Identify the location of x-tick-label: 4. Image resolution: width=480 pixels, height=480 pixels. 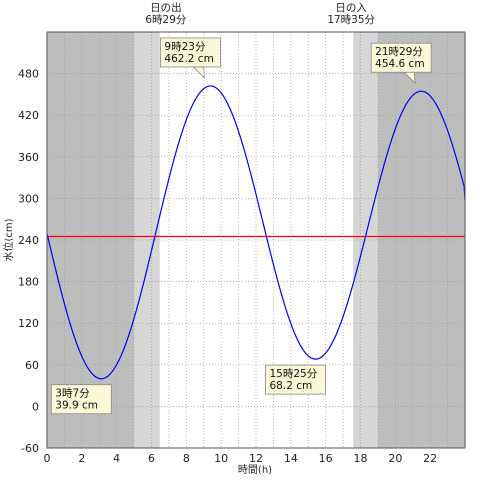
(116, 458).